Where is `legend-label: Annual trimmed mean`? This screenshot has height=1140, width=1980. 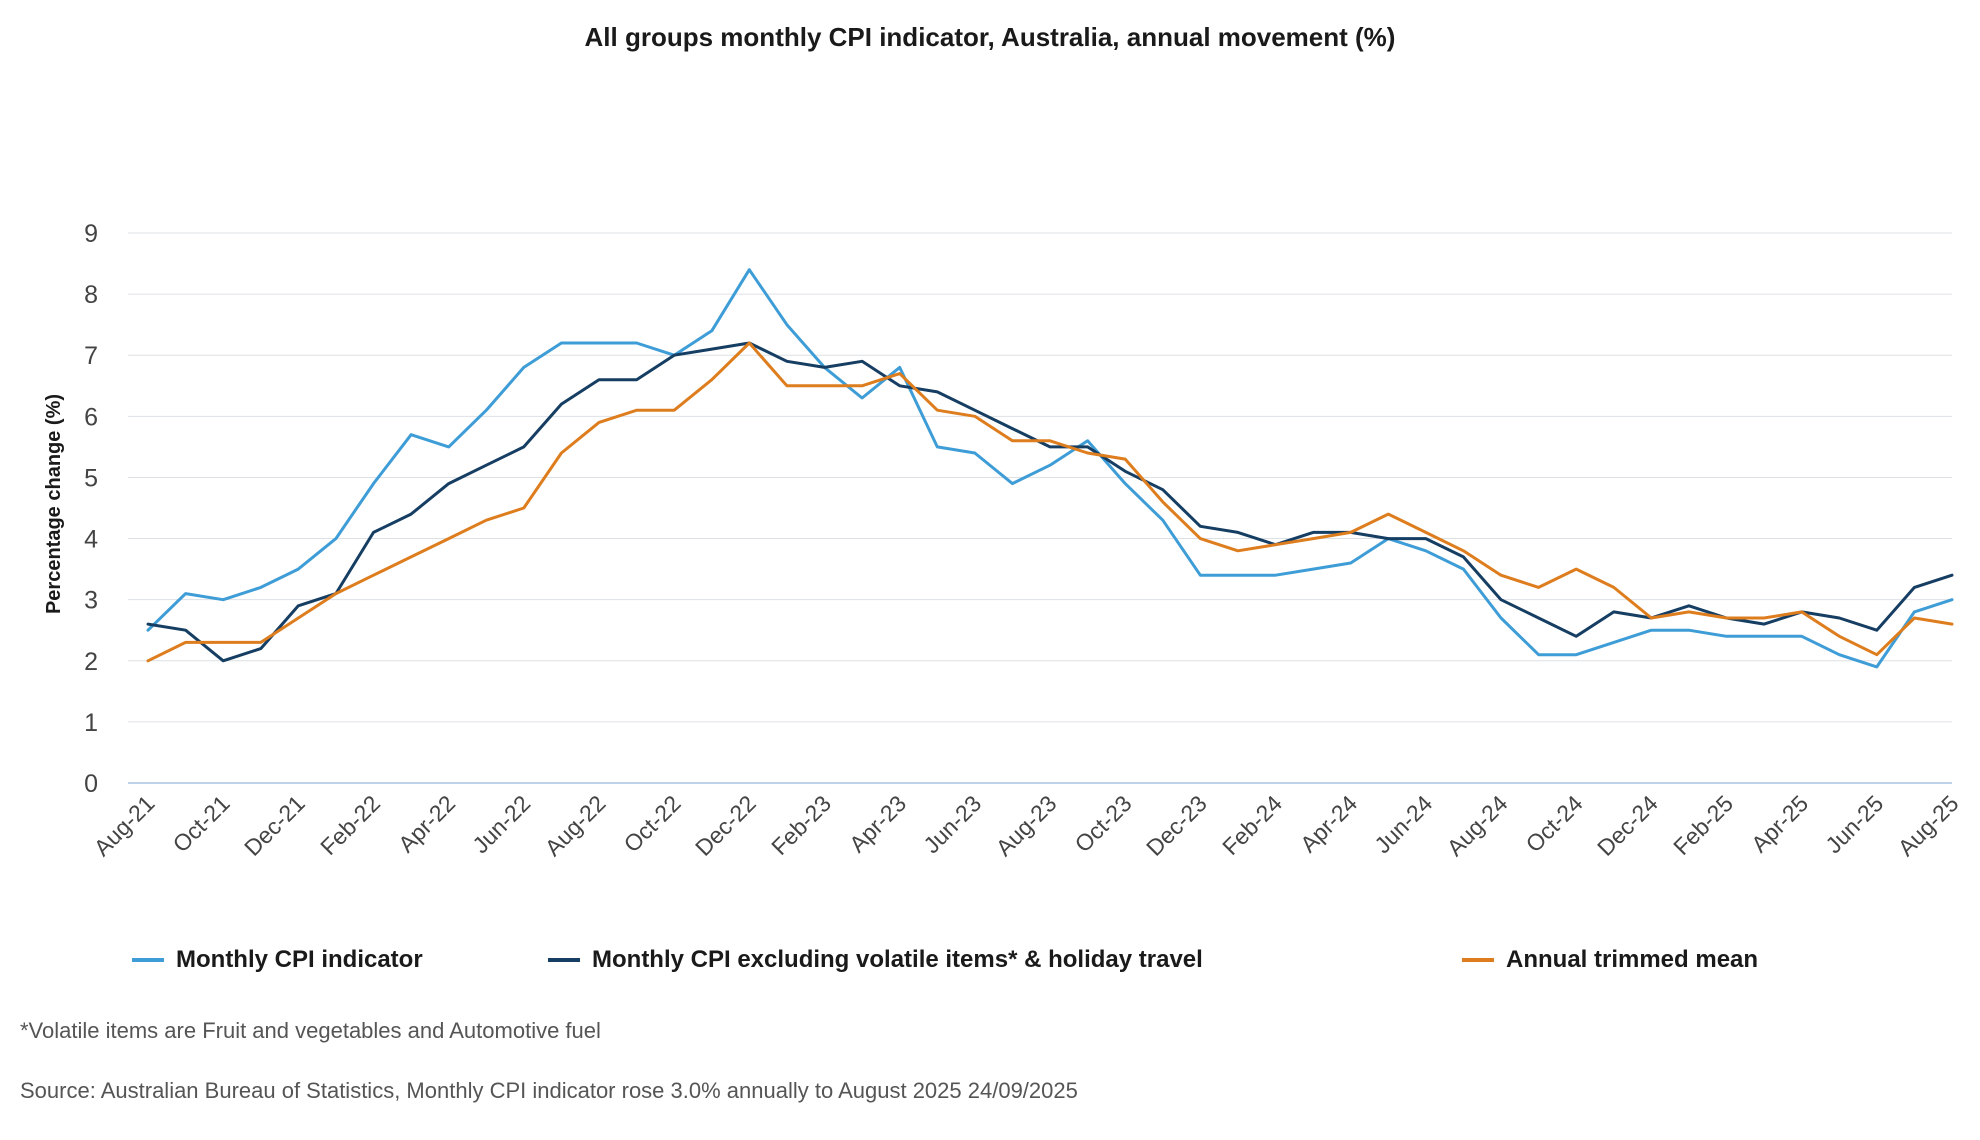
legend-label: Annual trimmed mean is located at coordinates (1632, 959).